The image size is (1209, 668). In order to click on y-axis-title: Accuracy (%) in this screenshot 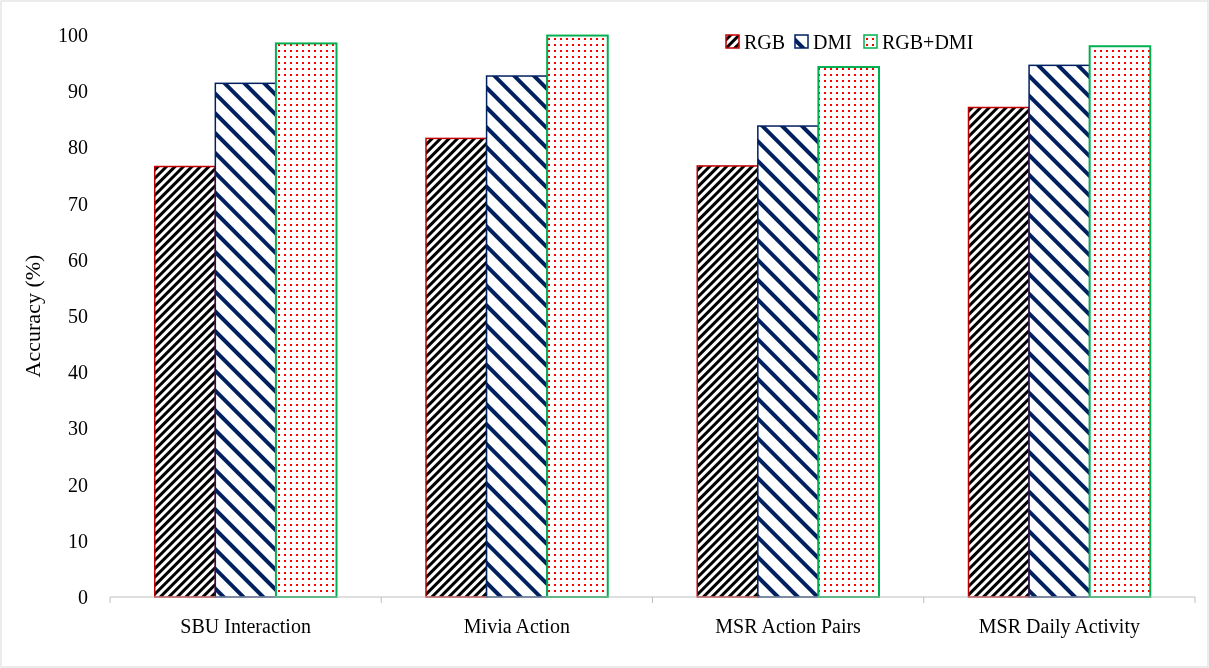, I will do `click(32, 316)`.